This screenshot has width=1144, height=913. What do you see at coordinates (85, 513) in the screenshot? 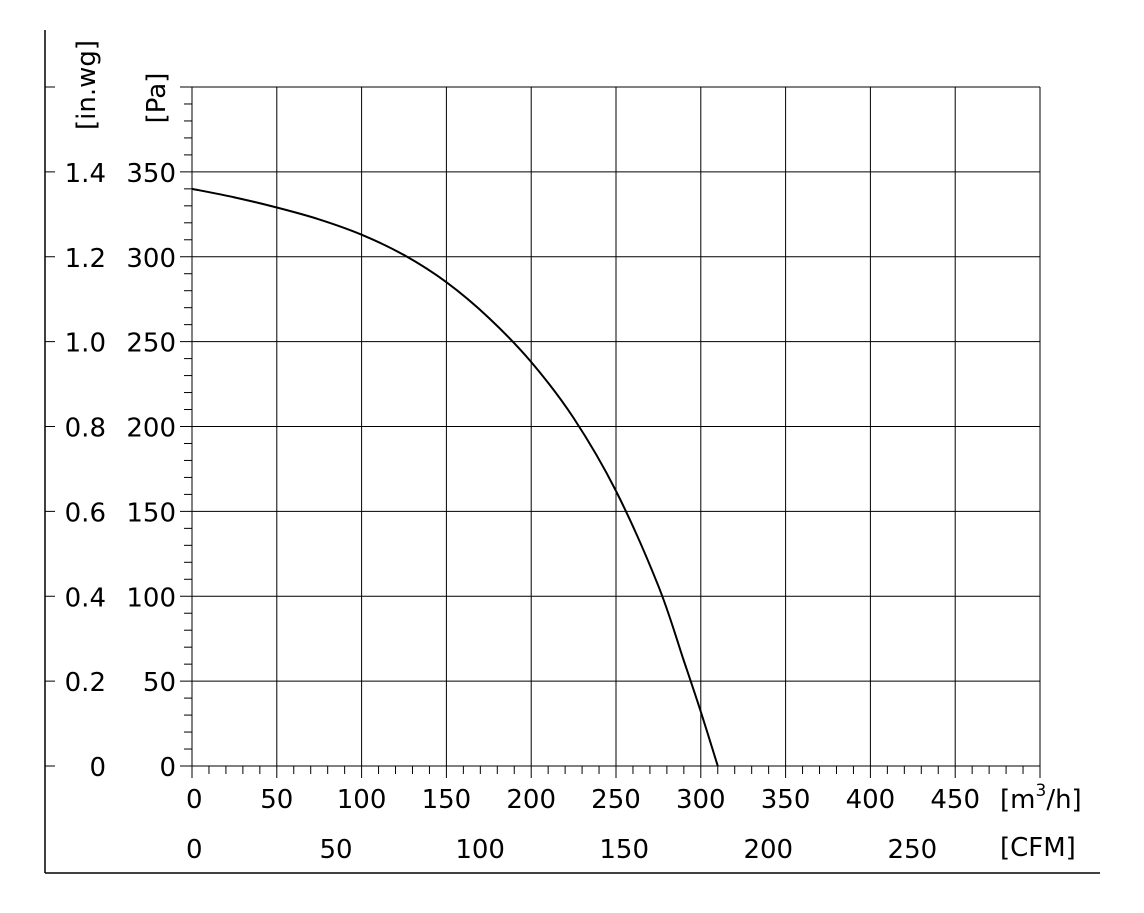
I see `y-secondary-tick-label: 0.6` at bounding box center [85, 513].